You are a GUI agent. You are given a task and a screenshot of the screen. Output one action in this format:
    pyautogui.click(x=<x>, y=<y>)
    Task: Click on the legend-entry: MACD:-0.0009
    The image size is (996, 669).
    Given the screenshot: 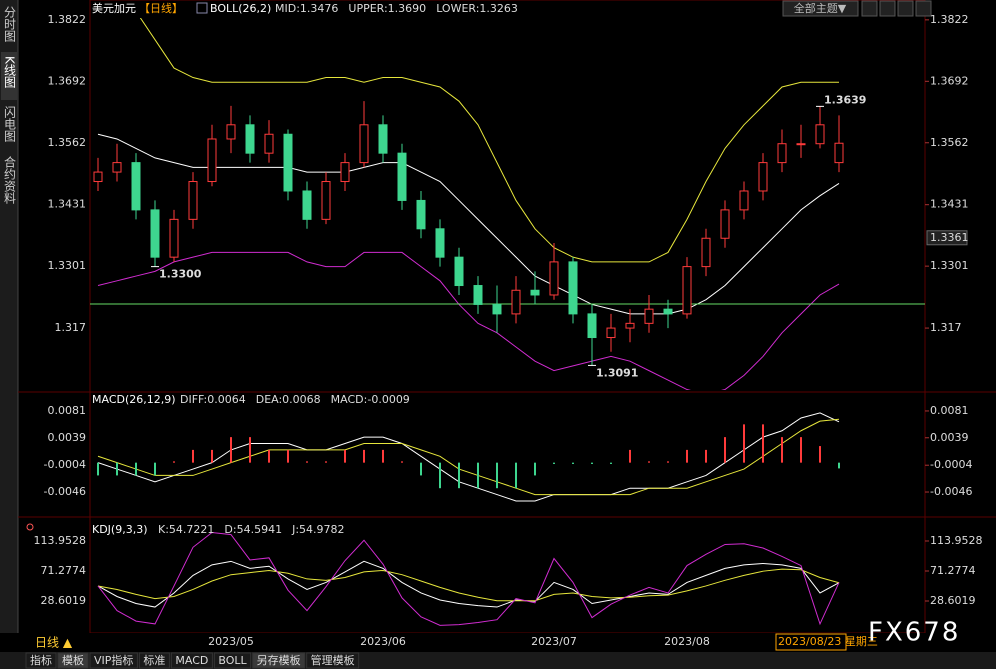 What is the action you would take?
    pyautogui.click(x=370, y=399)
    